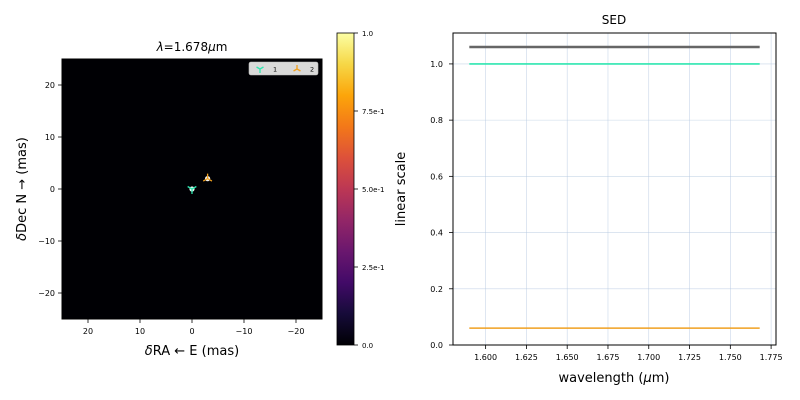  Describe the element at coordinates (140, 331) in the screenshot. I see `image-x-tick-label: 10` at that location.